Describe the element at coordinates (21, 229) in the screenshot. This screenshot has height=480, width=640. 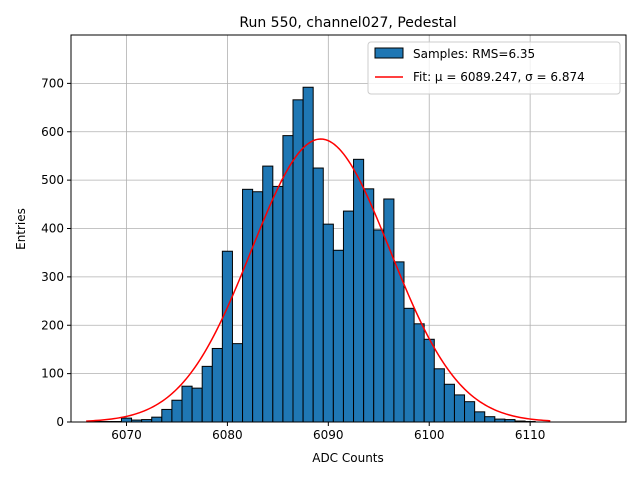
I see `y-axis-label: Entries` at that location.